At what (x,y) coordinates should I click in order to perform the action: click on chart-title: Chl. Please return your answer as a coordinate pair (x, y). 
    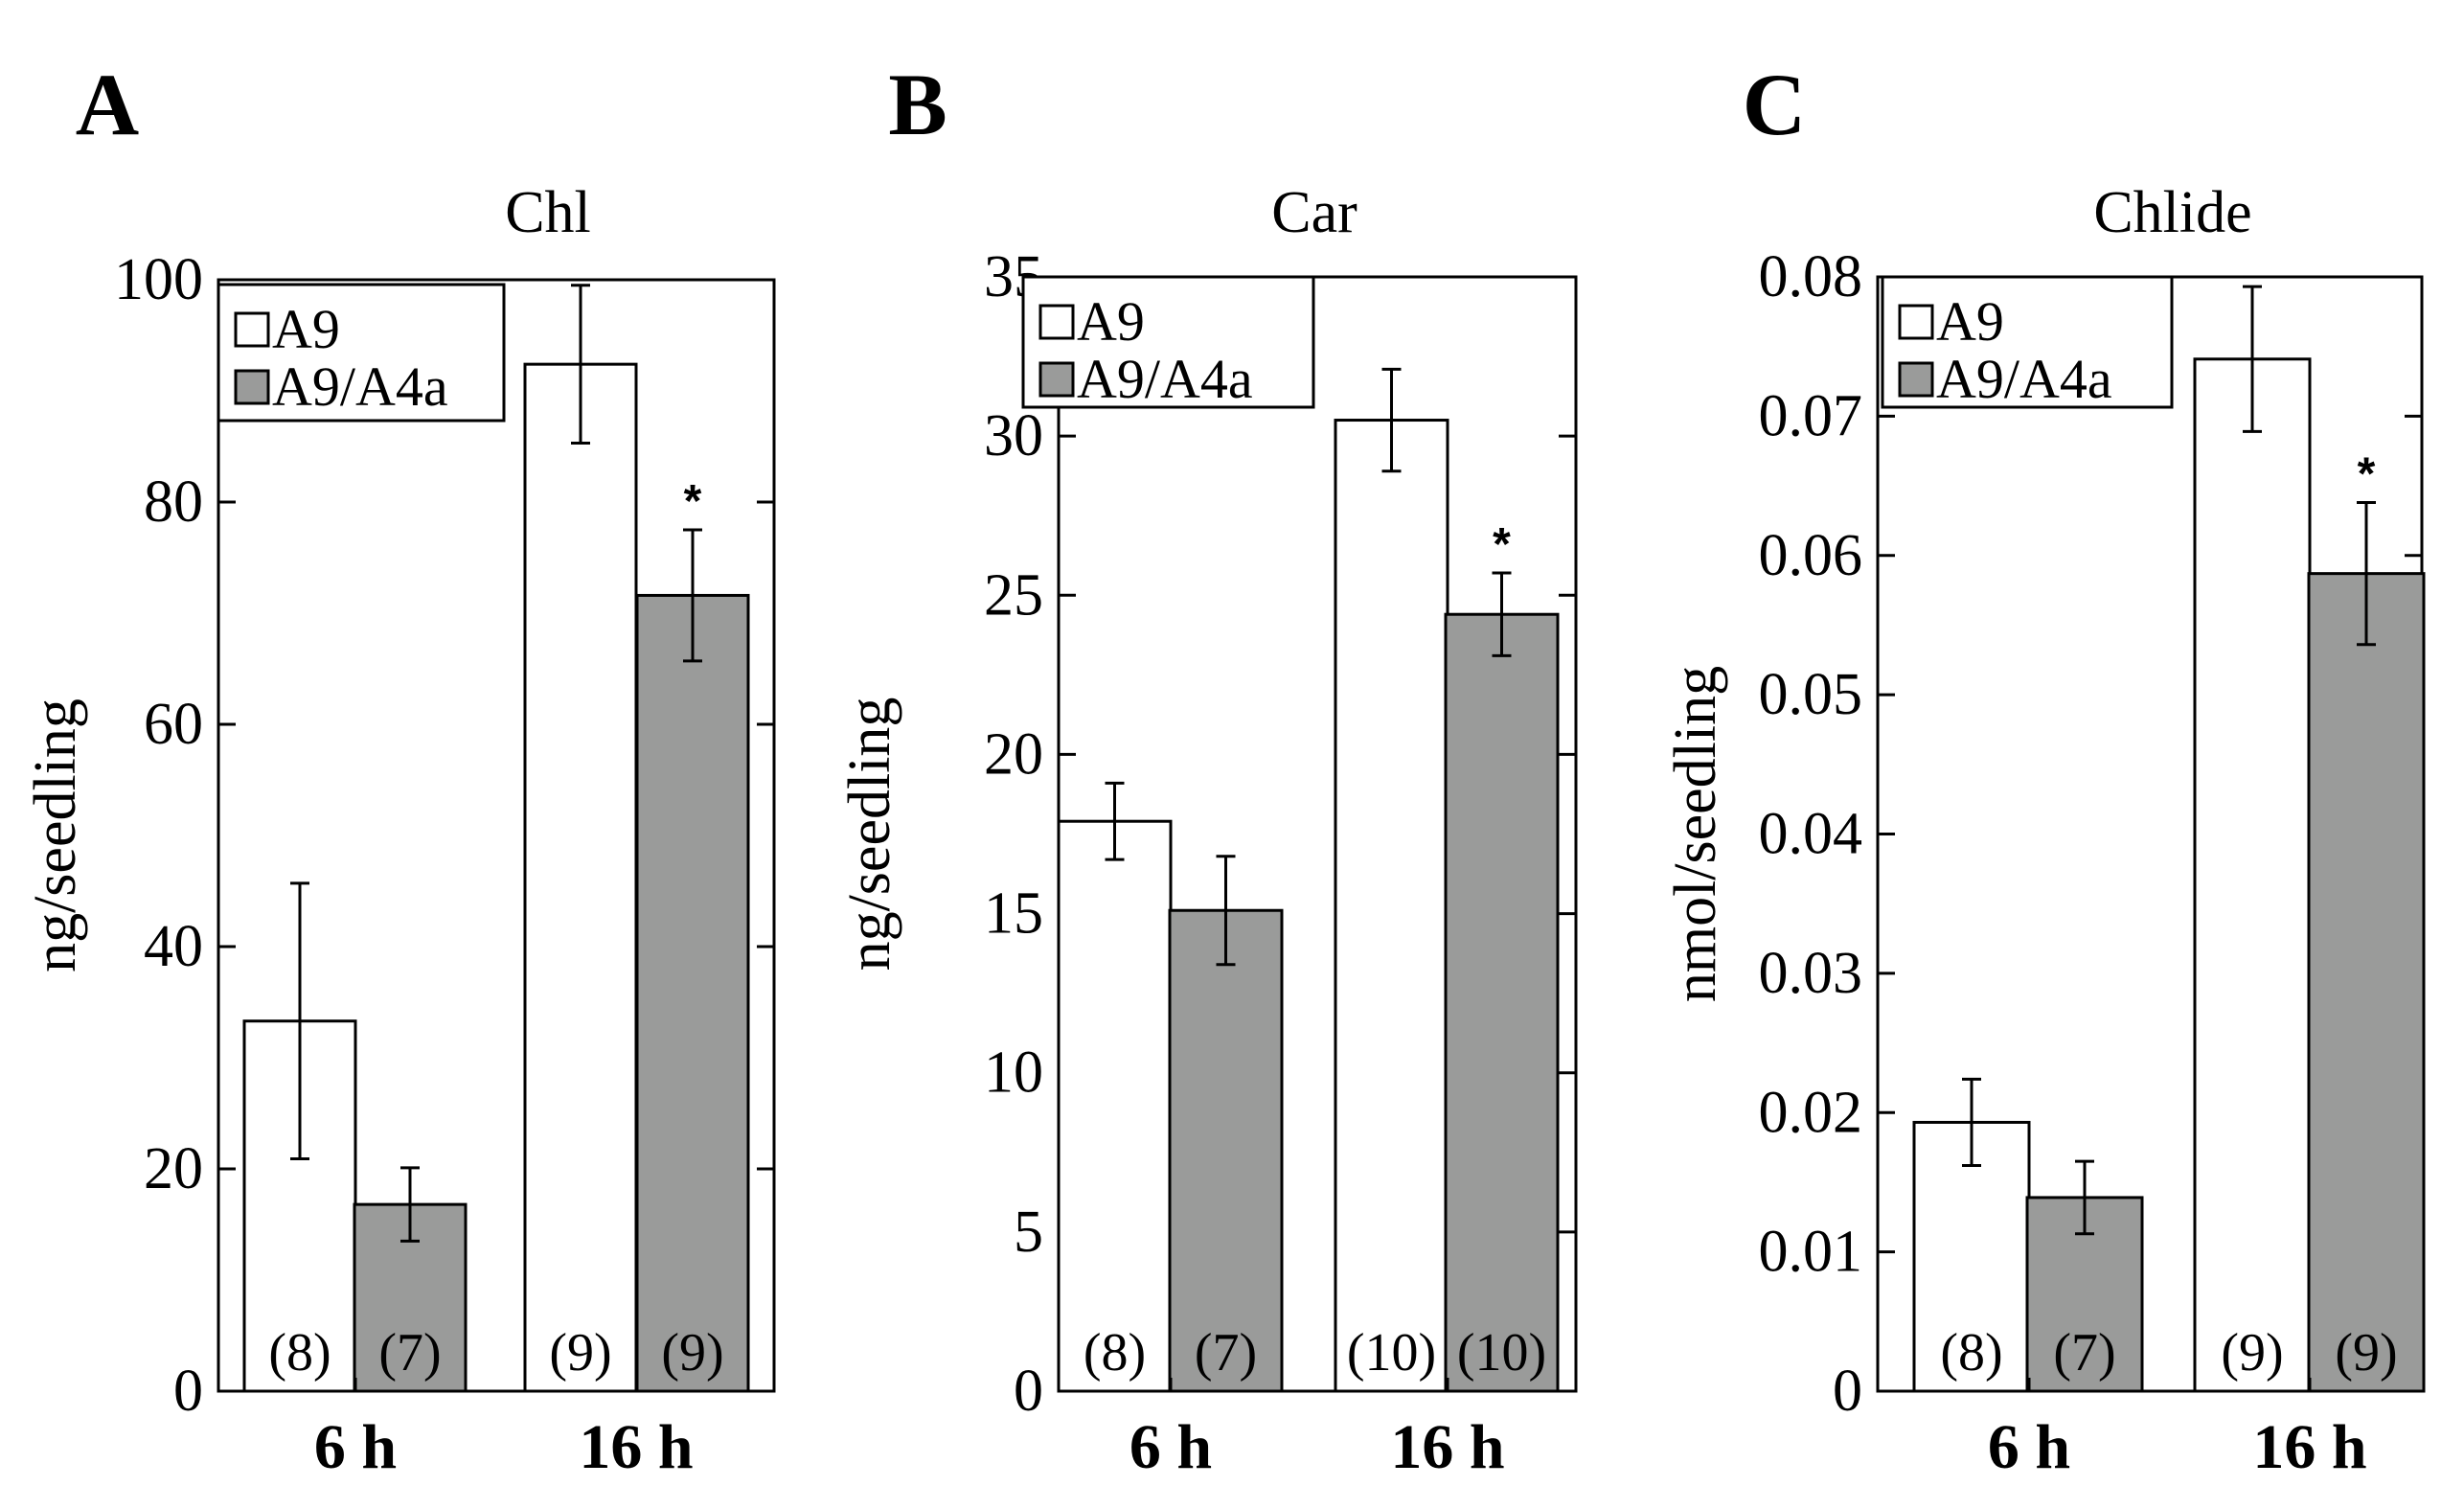
    Looking at the image, I should click on (548, 212).